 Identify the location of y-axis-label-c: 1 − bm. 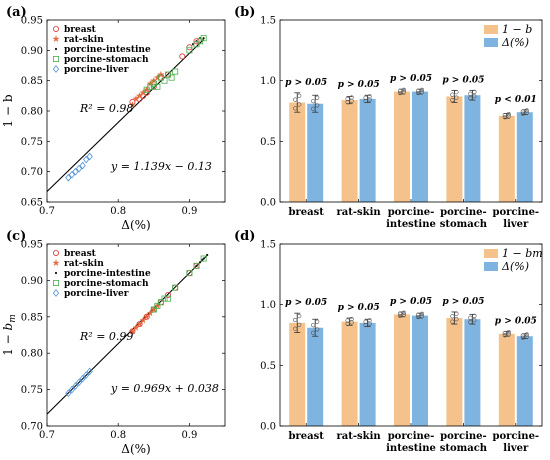
(9, 335).